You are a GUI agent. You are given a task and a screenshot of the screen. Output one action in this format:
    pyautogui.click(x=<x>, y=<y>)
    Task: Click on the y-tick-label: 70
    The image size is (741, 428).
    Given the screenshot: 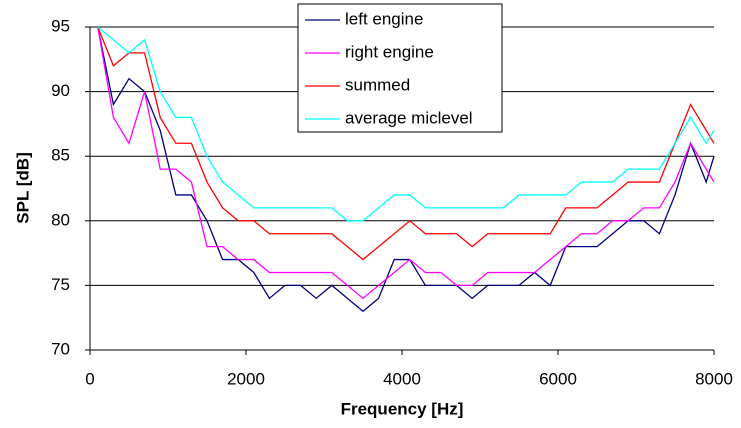 What is the action you would take?
    pyautogui.click(x=60, y=348)
    